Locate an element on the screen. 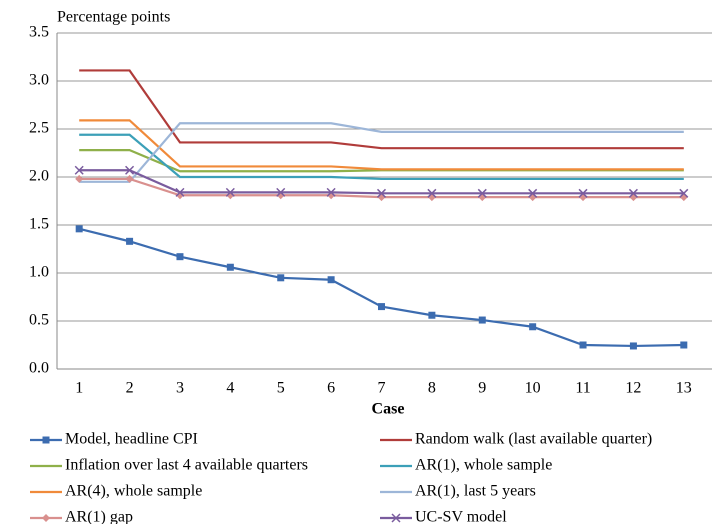 The height and width of the screenshot is (524, 723). y-tick-label: 3.0 is located at coordinates (39, 80).